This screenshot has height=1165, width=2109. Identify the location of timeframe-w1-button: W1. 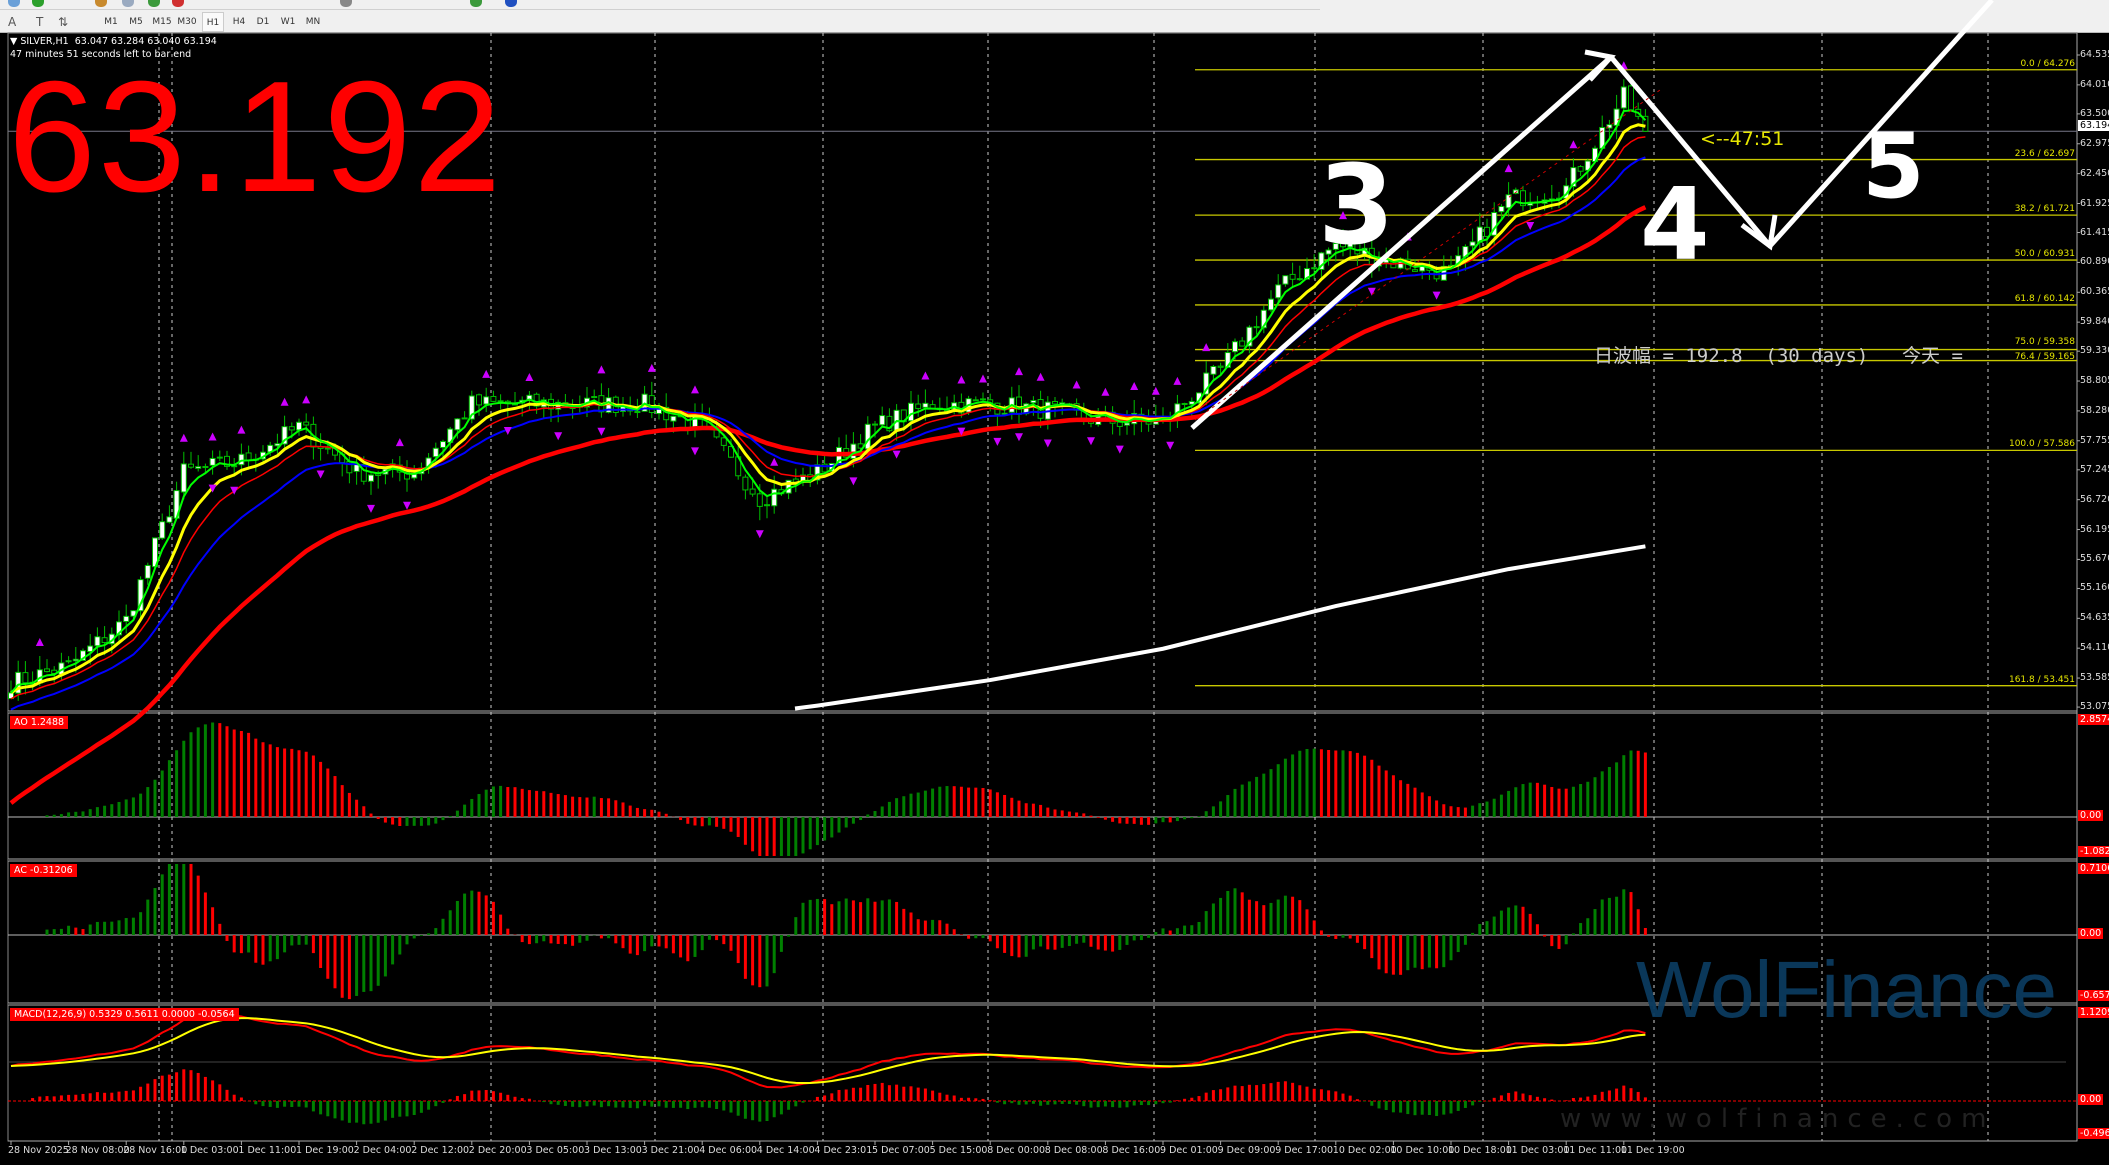
(288, 22).